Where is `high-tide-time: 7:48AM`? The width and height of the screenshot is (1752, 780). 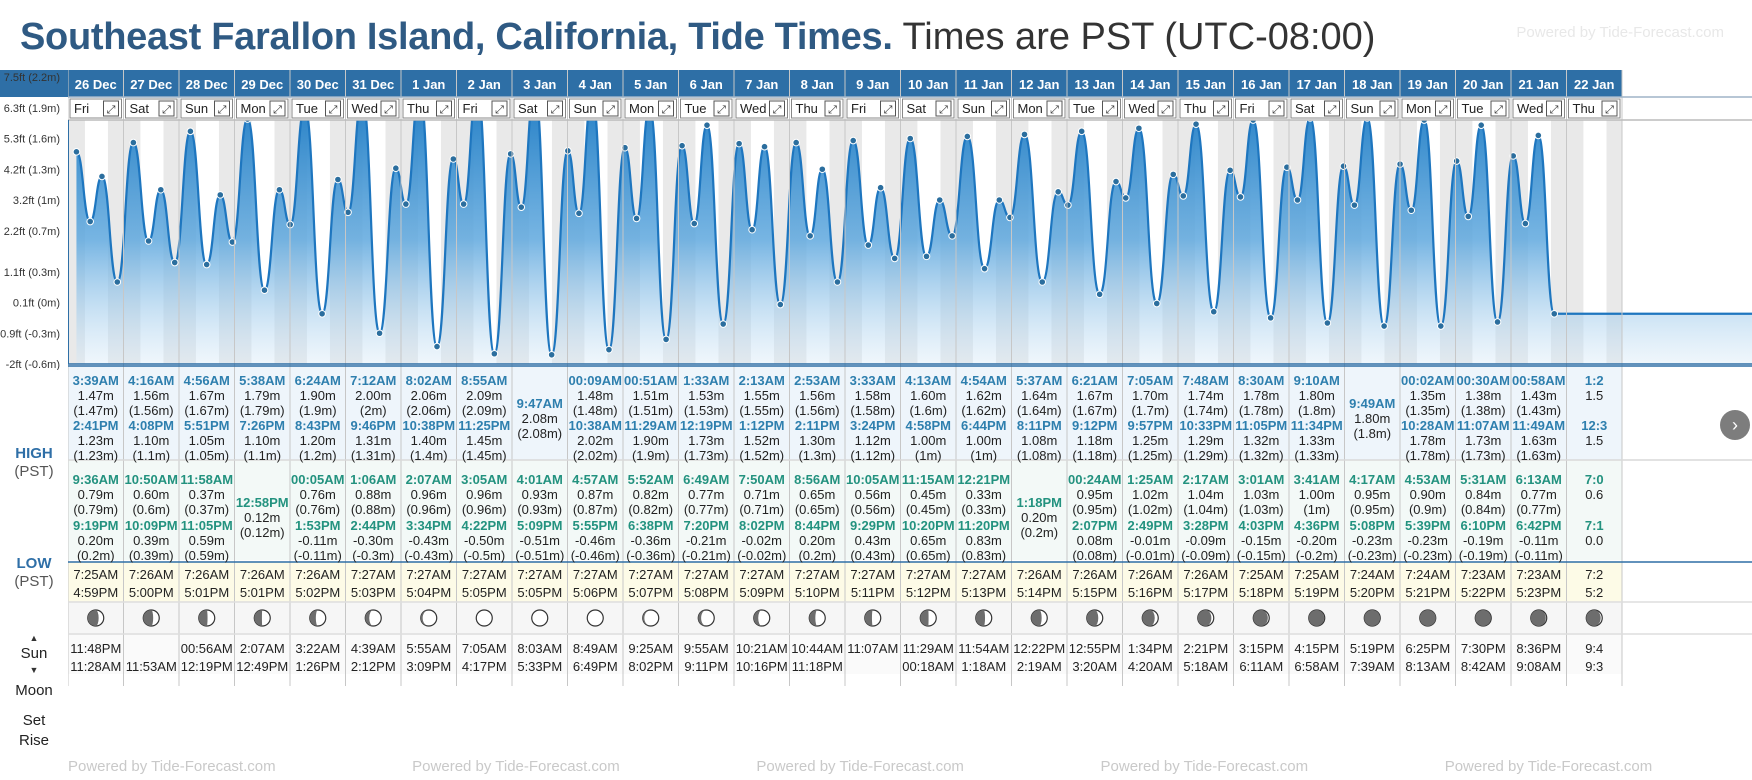
high-tide-time: 7:48AM is located at coordinates (1205, 380).